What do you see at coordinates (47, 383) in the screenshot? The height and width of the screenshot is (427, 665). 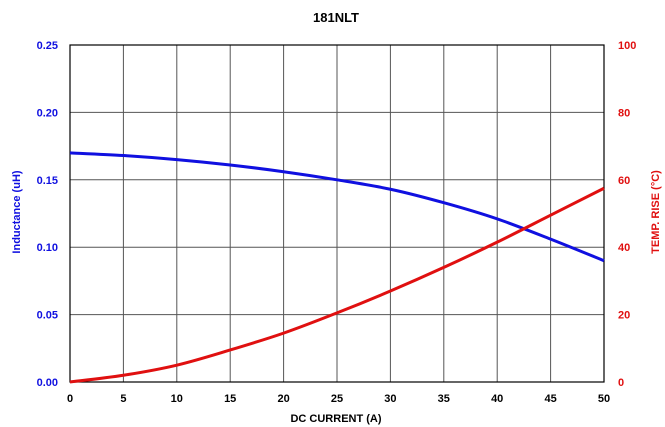 I see `y-left-tick-label: 0.00` at bounding box center [47, 383].